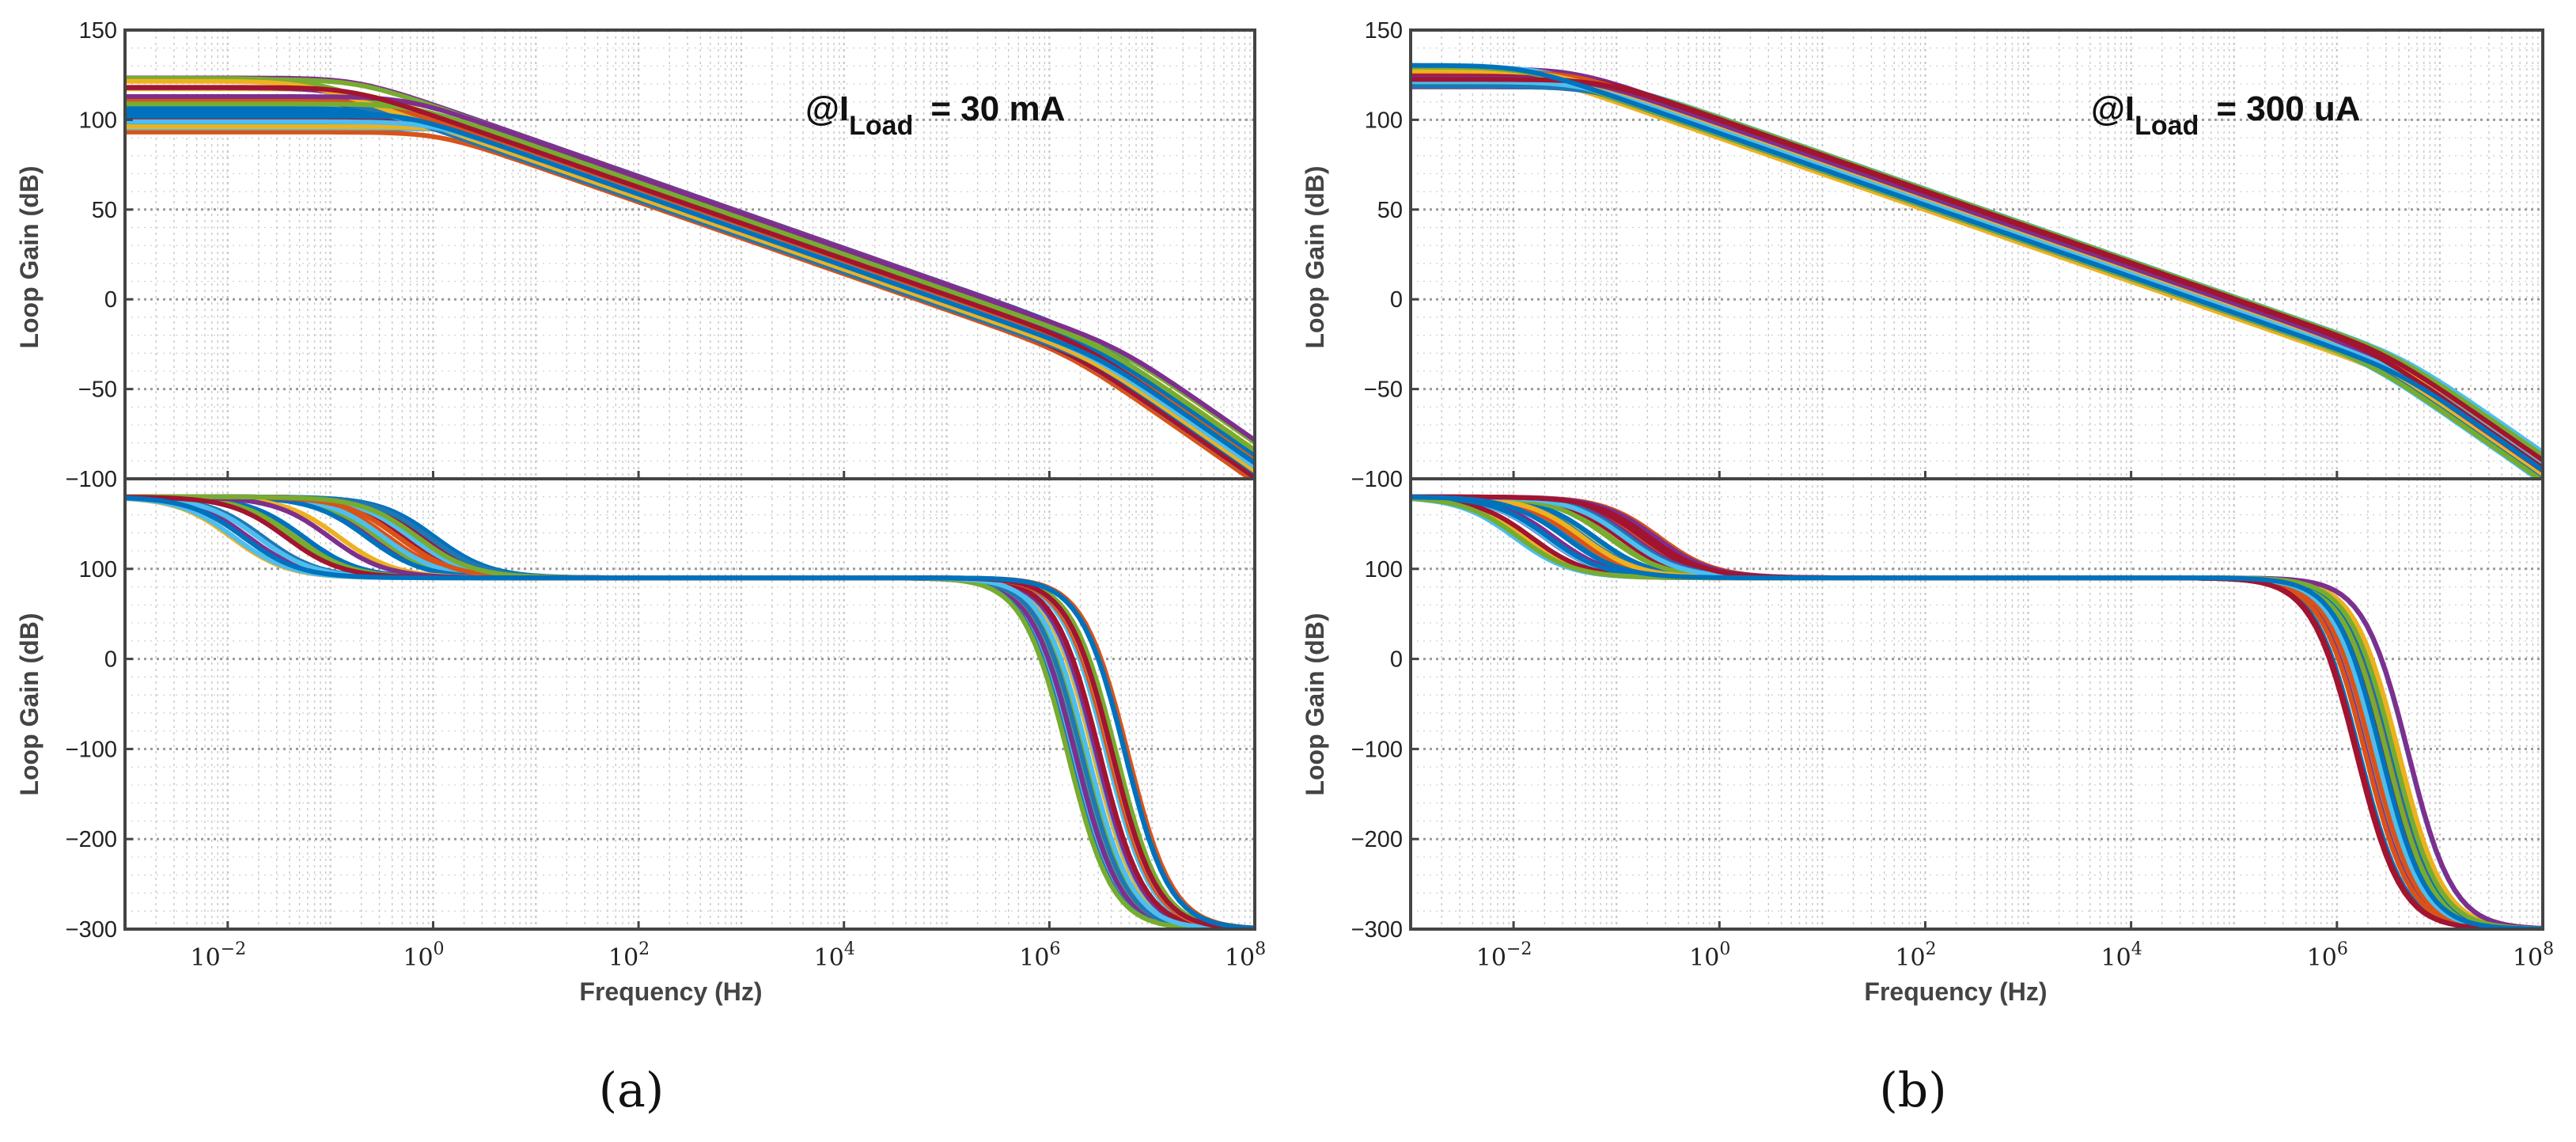 The image size is (2576, 1142). Describe the element at coordinates (1245, 956) in the screenshot. I see `x-tick-label: 10⁸` at that location.